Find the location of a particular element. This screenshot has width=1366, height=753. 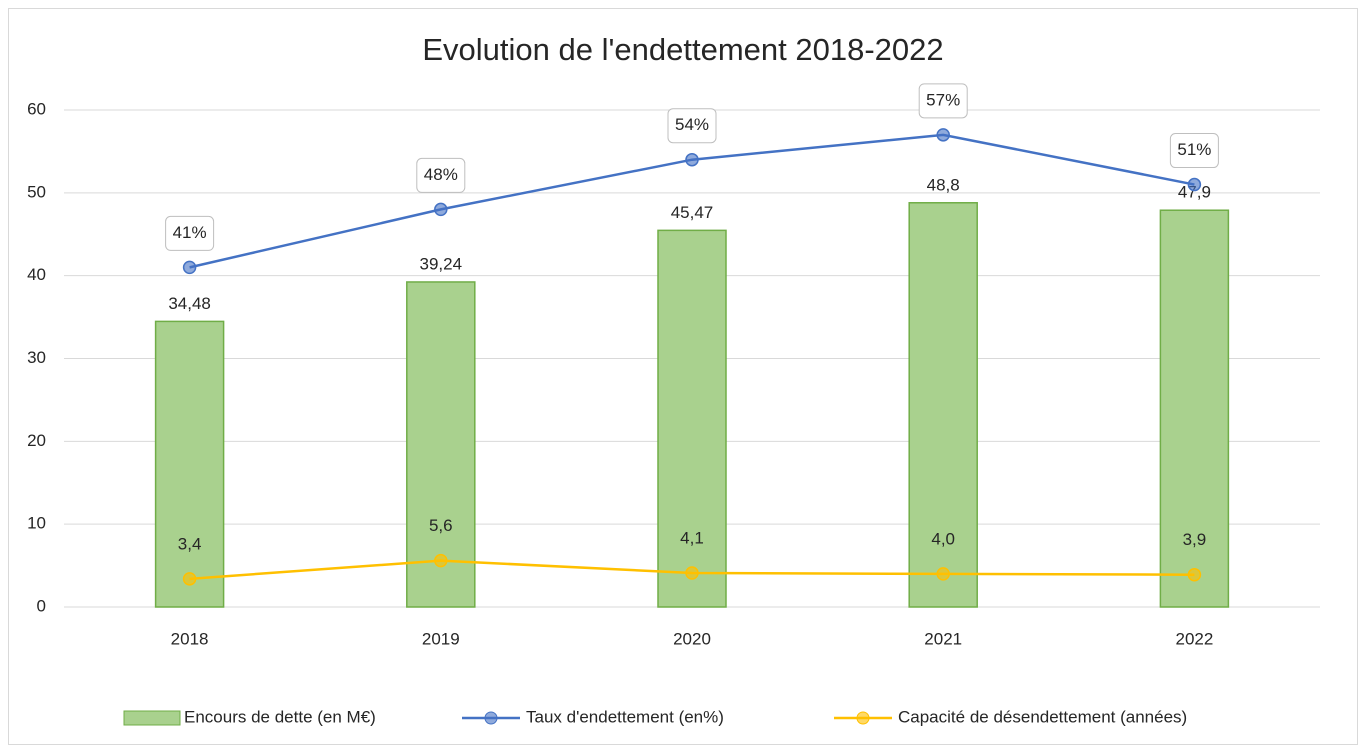

data-label: 47,9 is located at coordinates (1194, 192).